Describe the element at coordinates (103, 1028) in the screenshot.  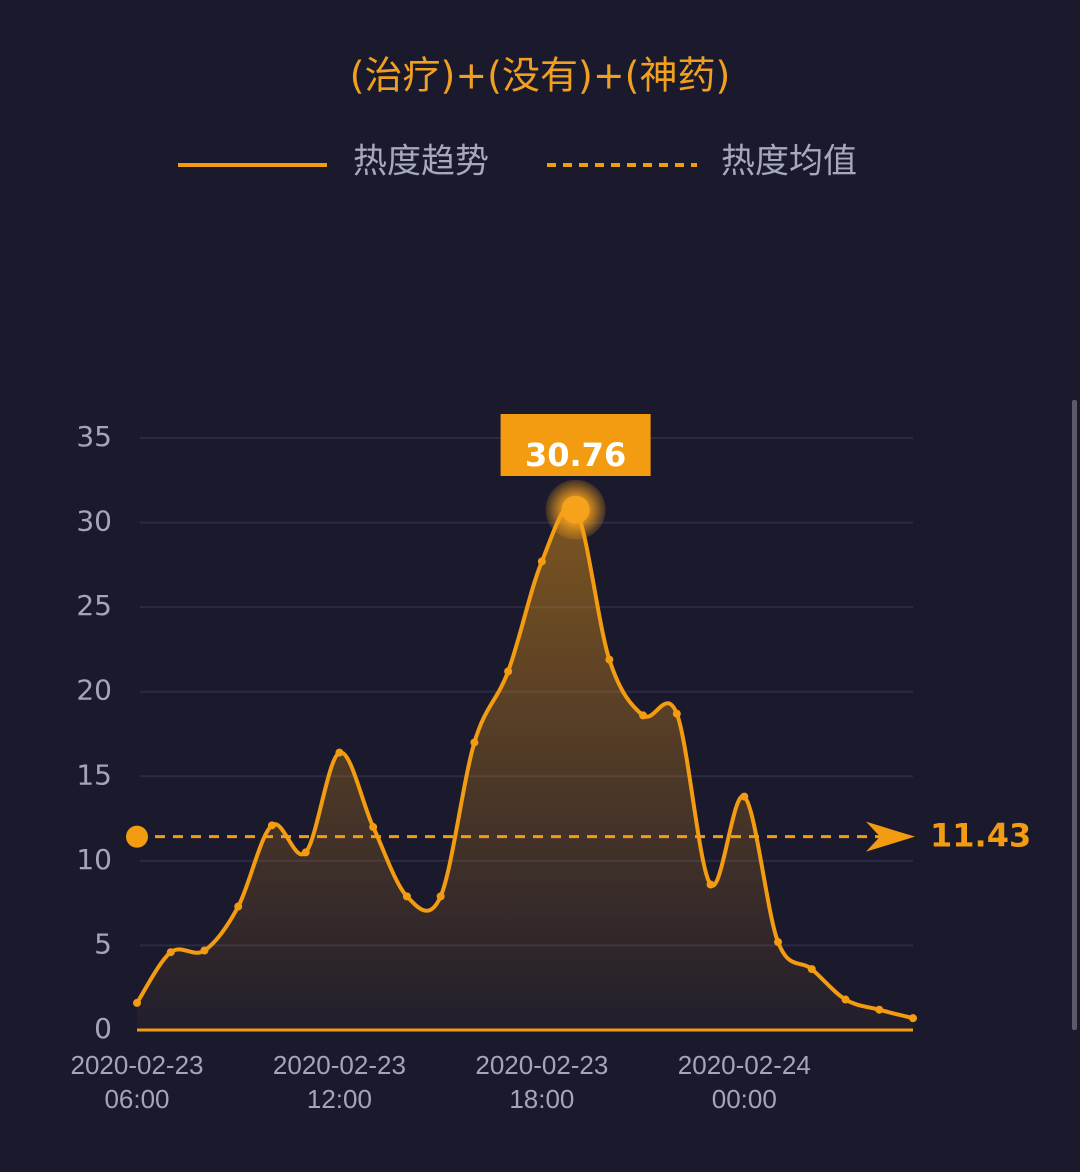
I see `y-tick-label: 0` at that location.